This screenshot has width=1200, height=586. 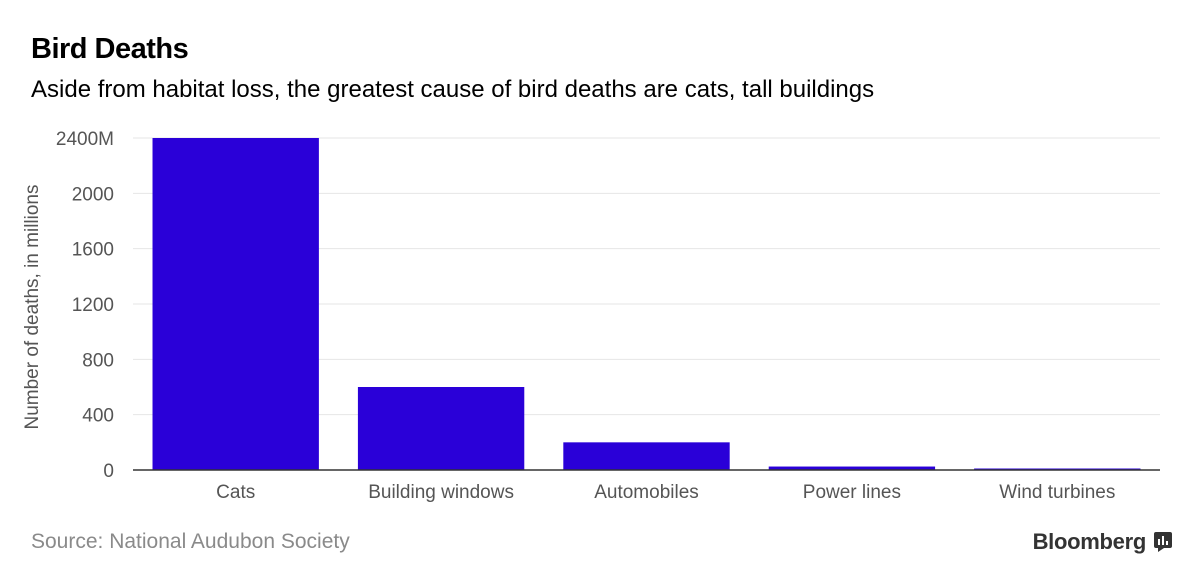 I want to click on bar-cats, so click(x=235, y=304).